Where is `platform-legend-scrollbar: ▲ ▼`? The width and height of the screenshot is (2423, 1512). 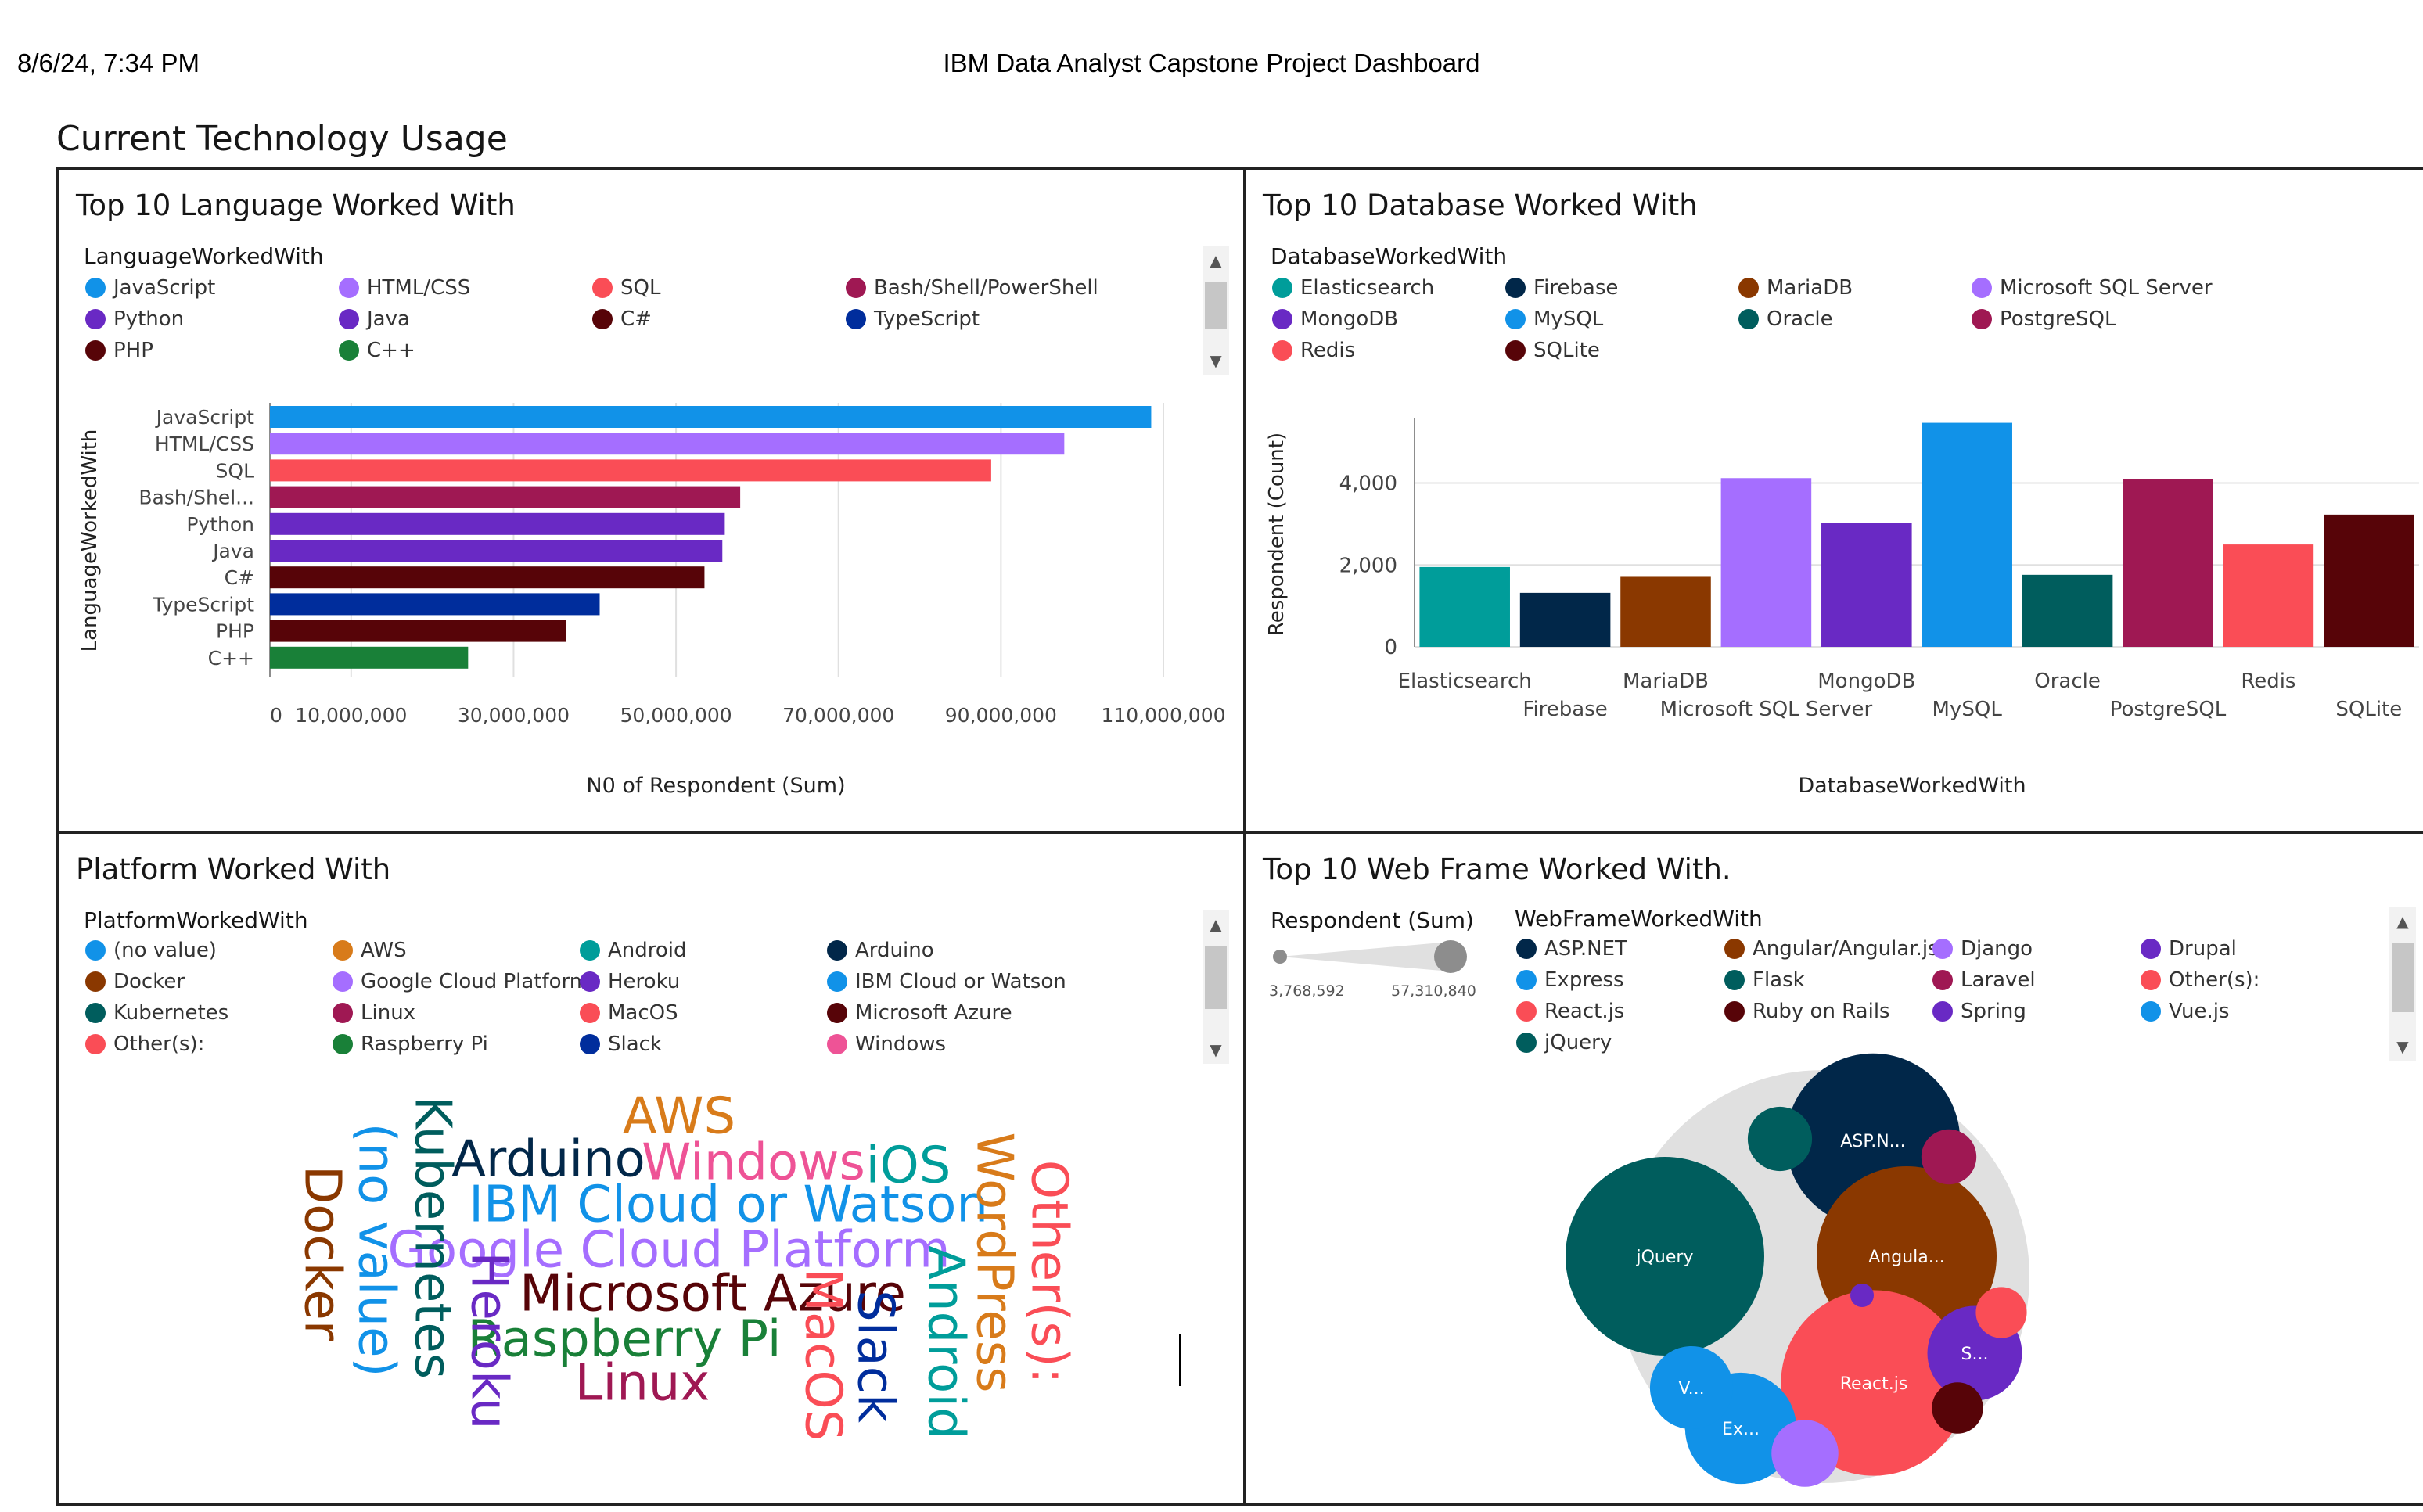
platform-legend-scrollbar: ▲ ▼ is located at coordinates (1216, 987).